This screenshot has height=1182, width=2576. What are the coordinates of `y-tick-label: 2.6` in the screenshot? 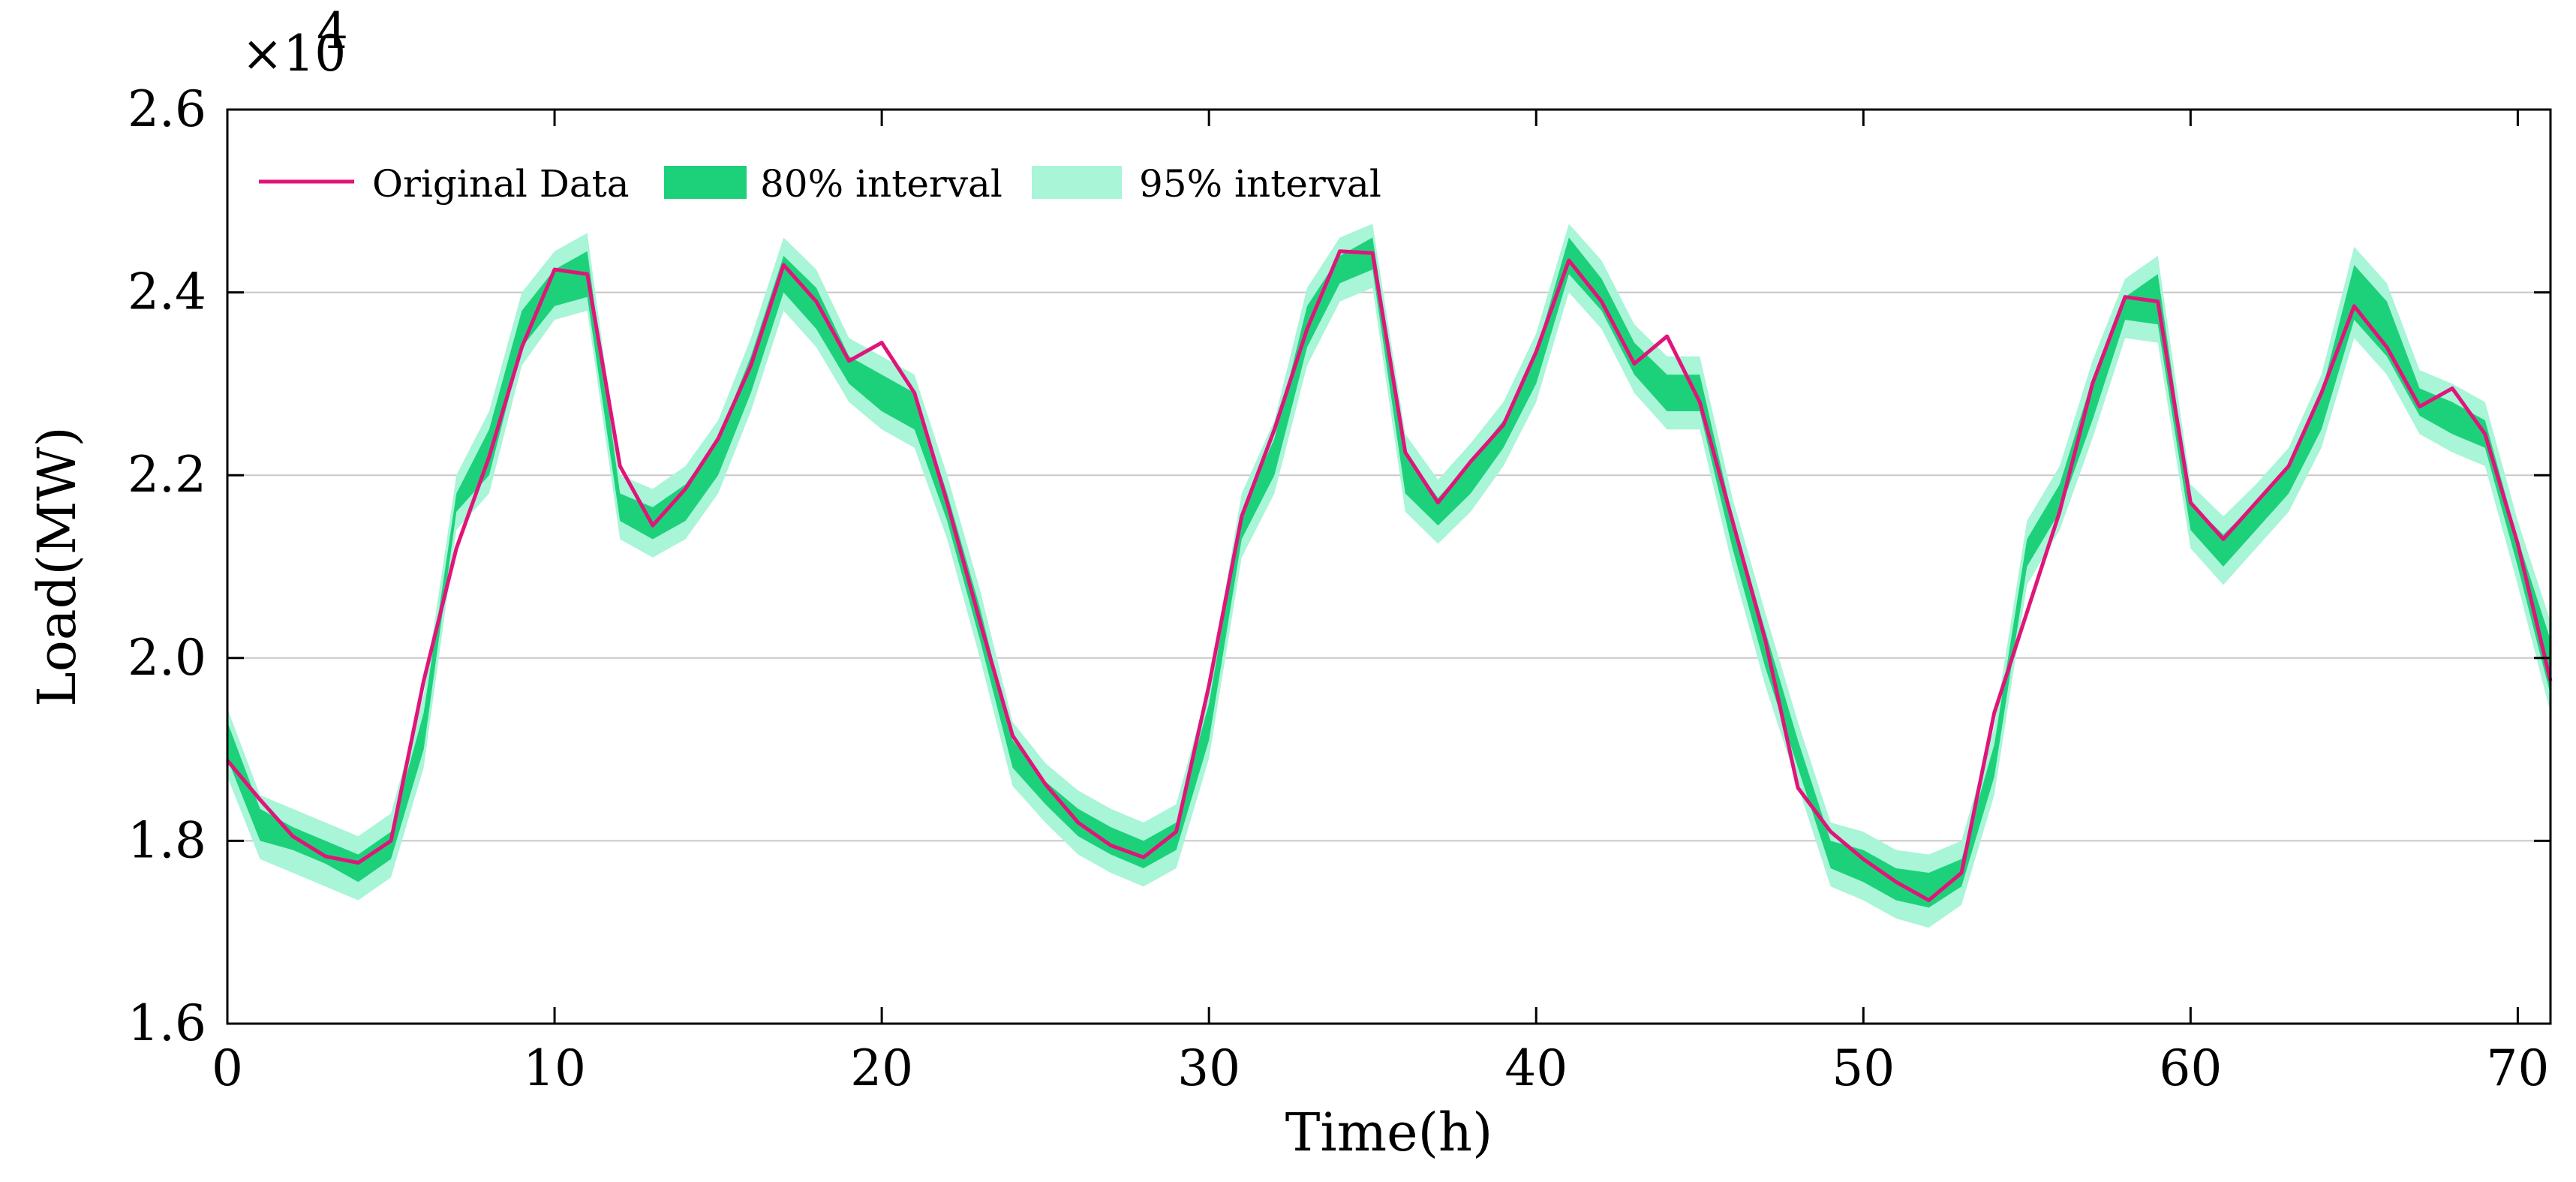 It's located at (167, 109).